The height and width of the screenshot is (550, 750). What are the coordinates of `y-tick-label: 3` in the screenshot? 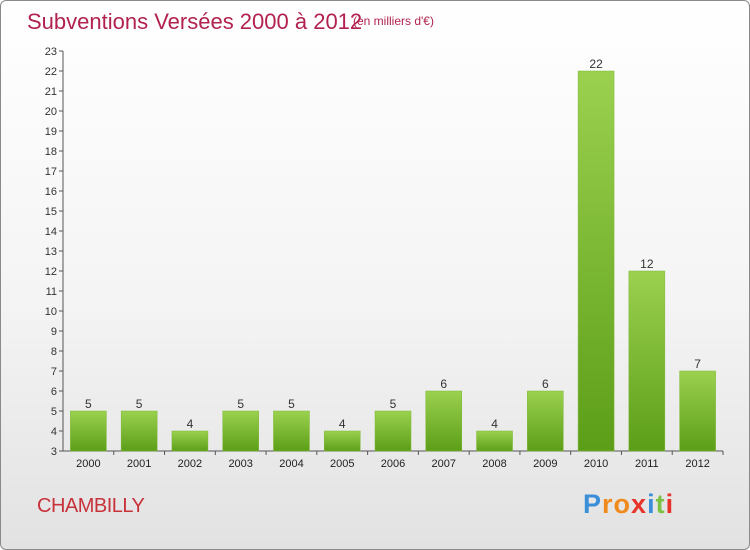 It's located at (54, 452).